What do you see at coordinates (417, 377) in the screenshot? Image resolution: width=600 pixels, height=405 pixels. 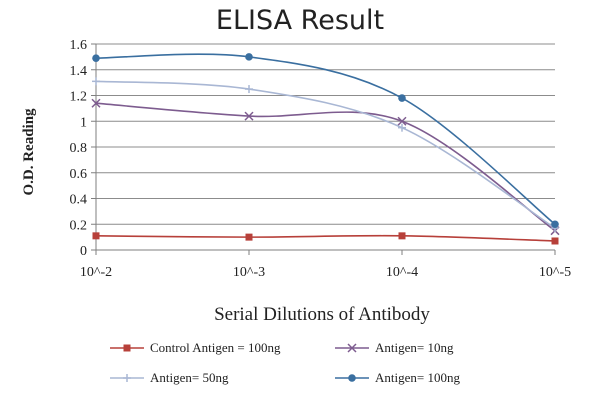 I see `legend-label: Antigen= 100ng` at bounding box center [417, 377].